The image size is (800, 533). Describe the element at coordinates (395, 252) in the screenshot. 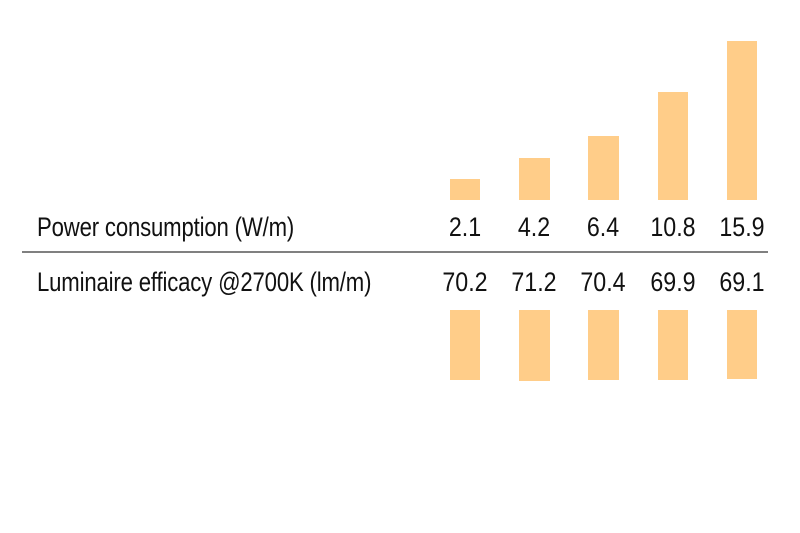

I see `row-divider` at that location.